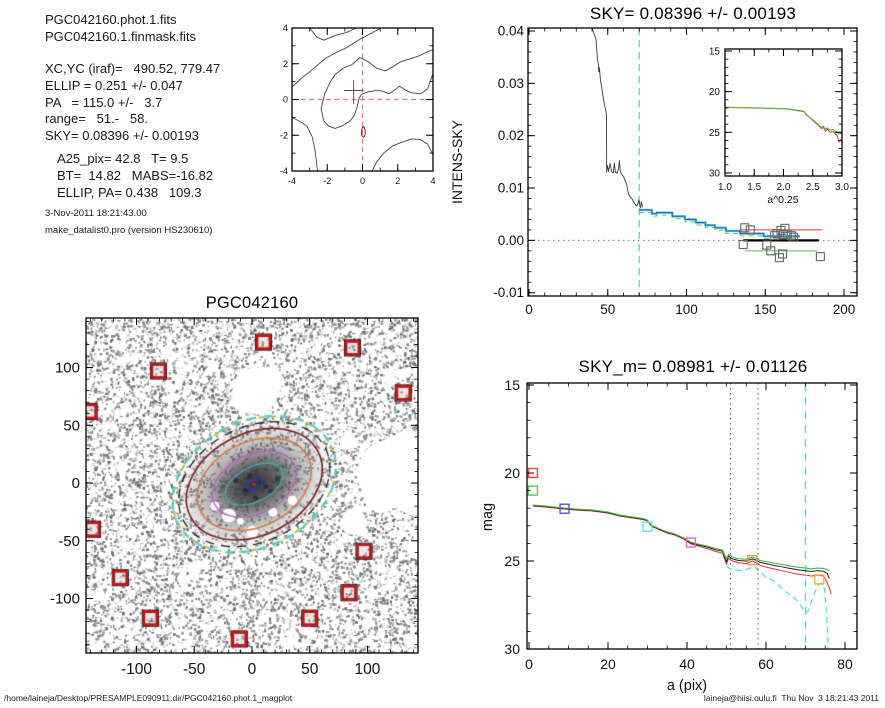  I want to click on svg-text: 2.0, so click(784, 187).